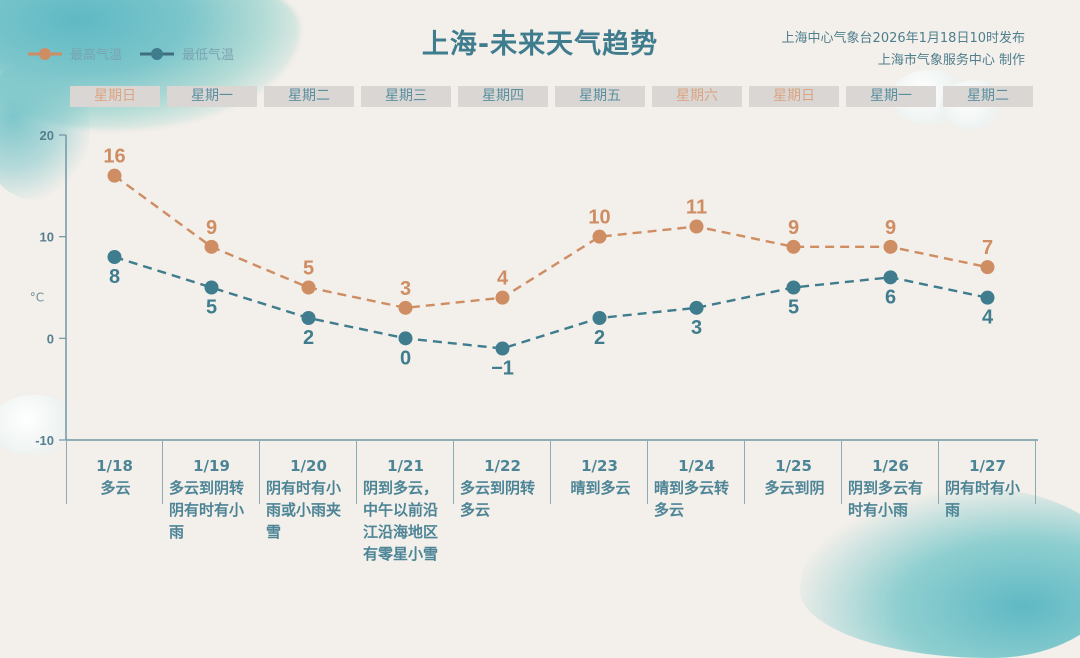  I want to click on weekday-label: 星期日, so click(115, 96).